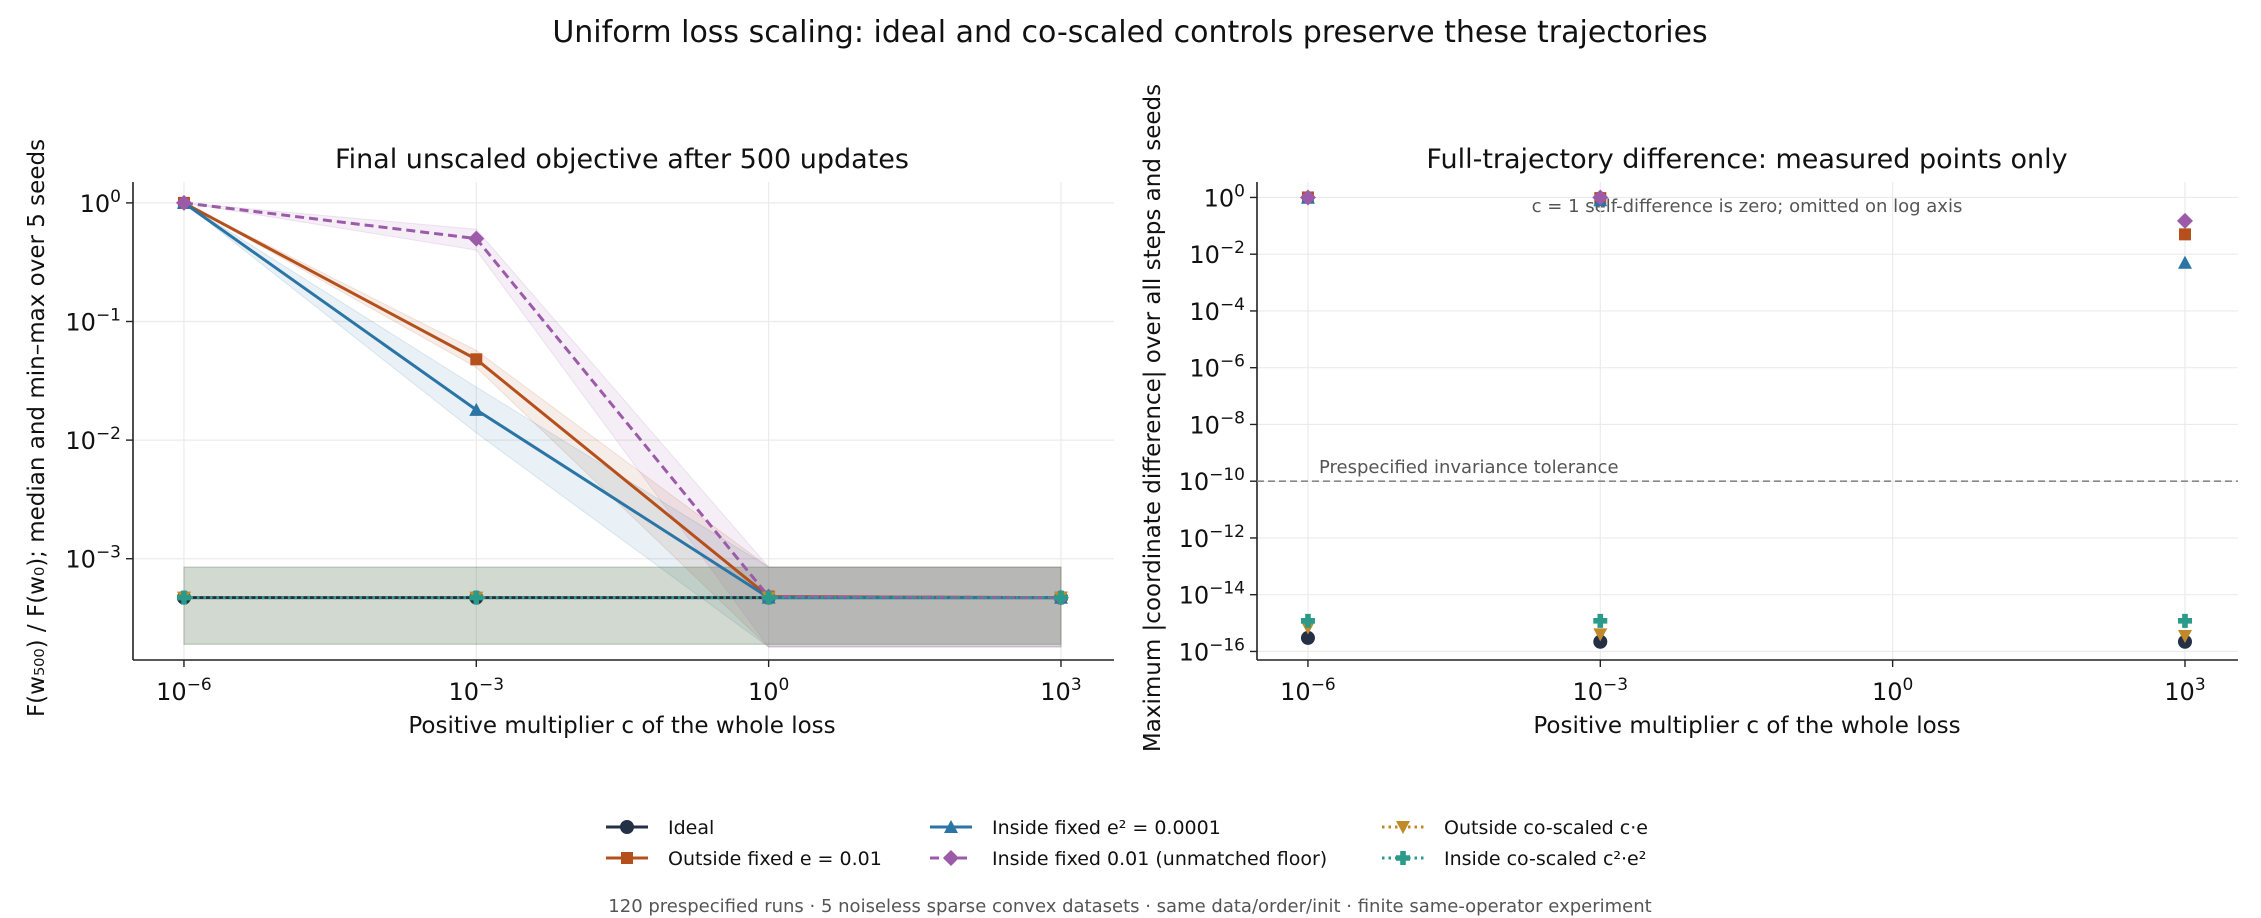  Describe the element at coordinates (93, 320) in the screenshot. I see `left-chart-y-tick-label: 10⁻¹` at that location.